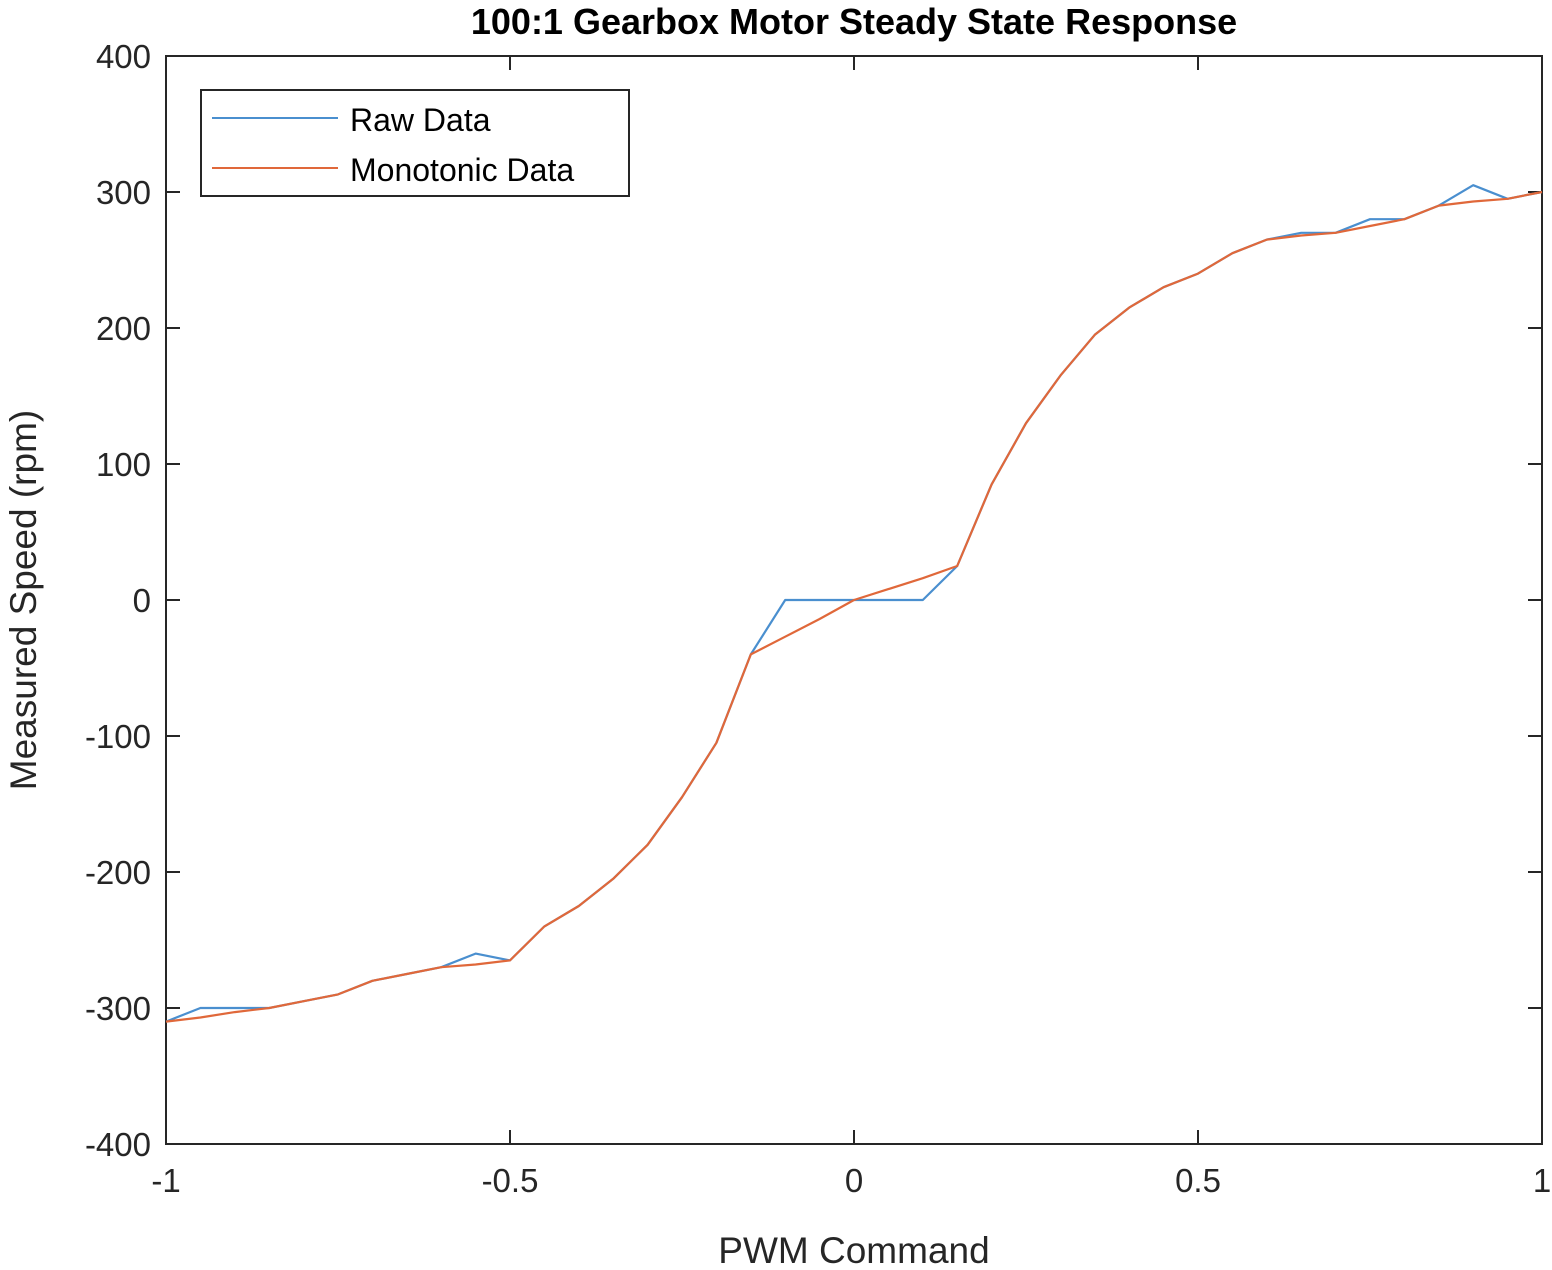 The width and height of the screenshot is (1552, 1270). I want to click on y-tick-label: 200, so click(123, 328).